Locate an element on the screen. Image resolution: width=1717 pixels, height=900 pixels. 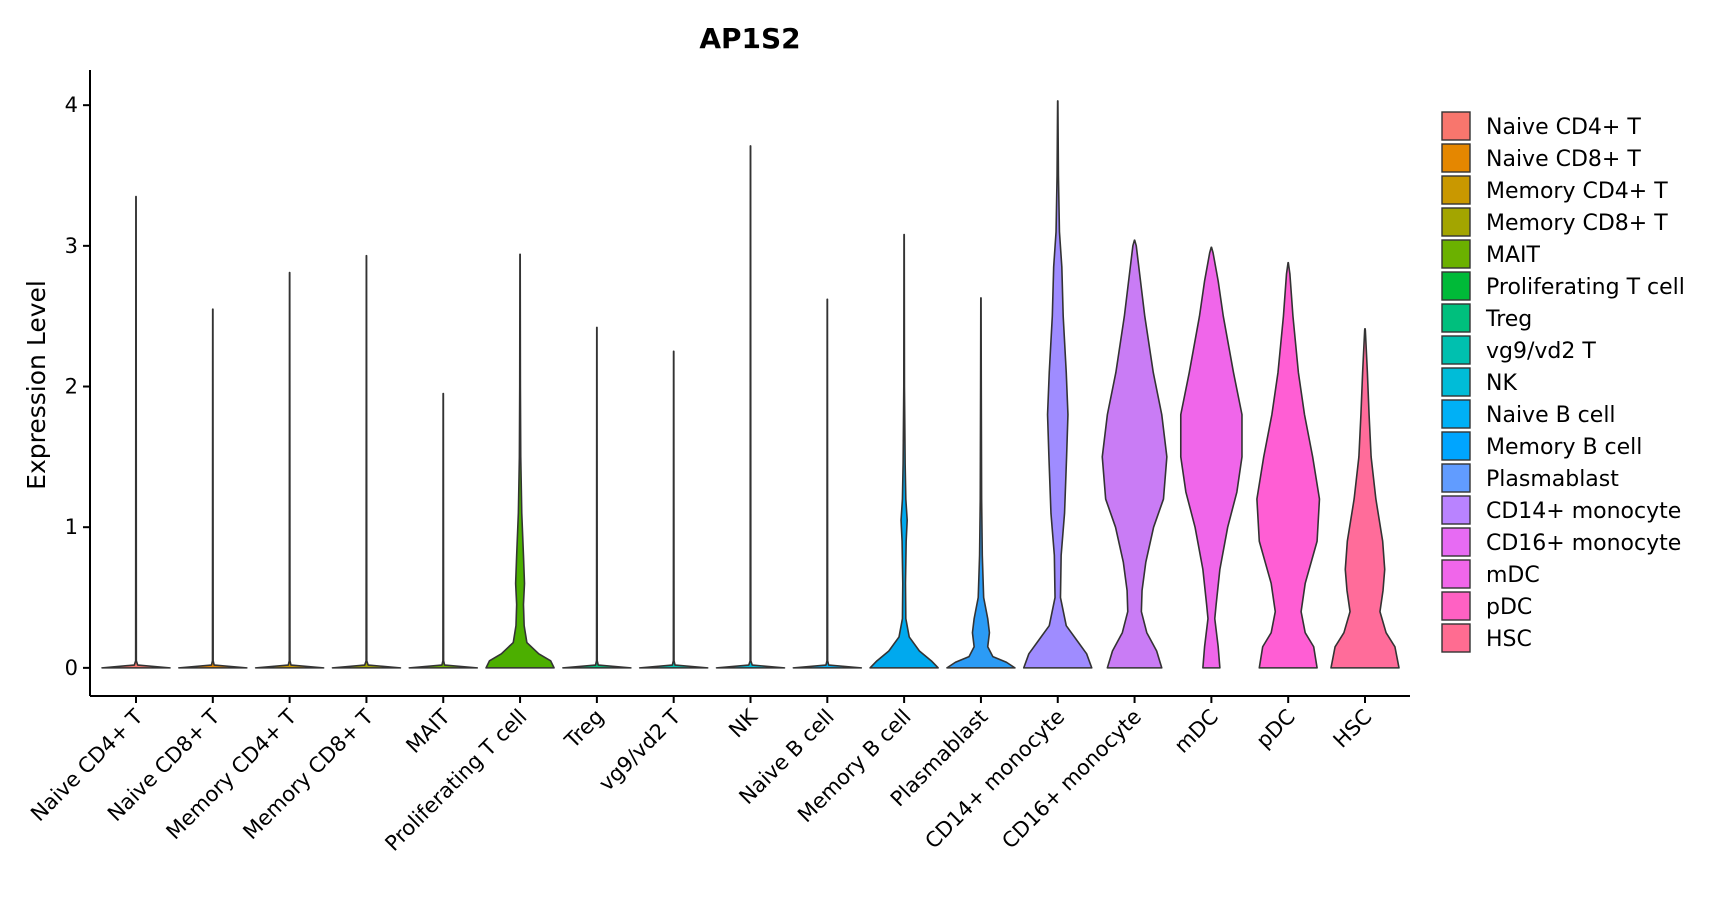
x-tick-label: CD14+ monocyte is located at coordinates (994, 779).